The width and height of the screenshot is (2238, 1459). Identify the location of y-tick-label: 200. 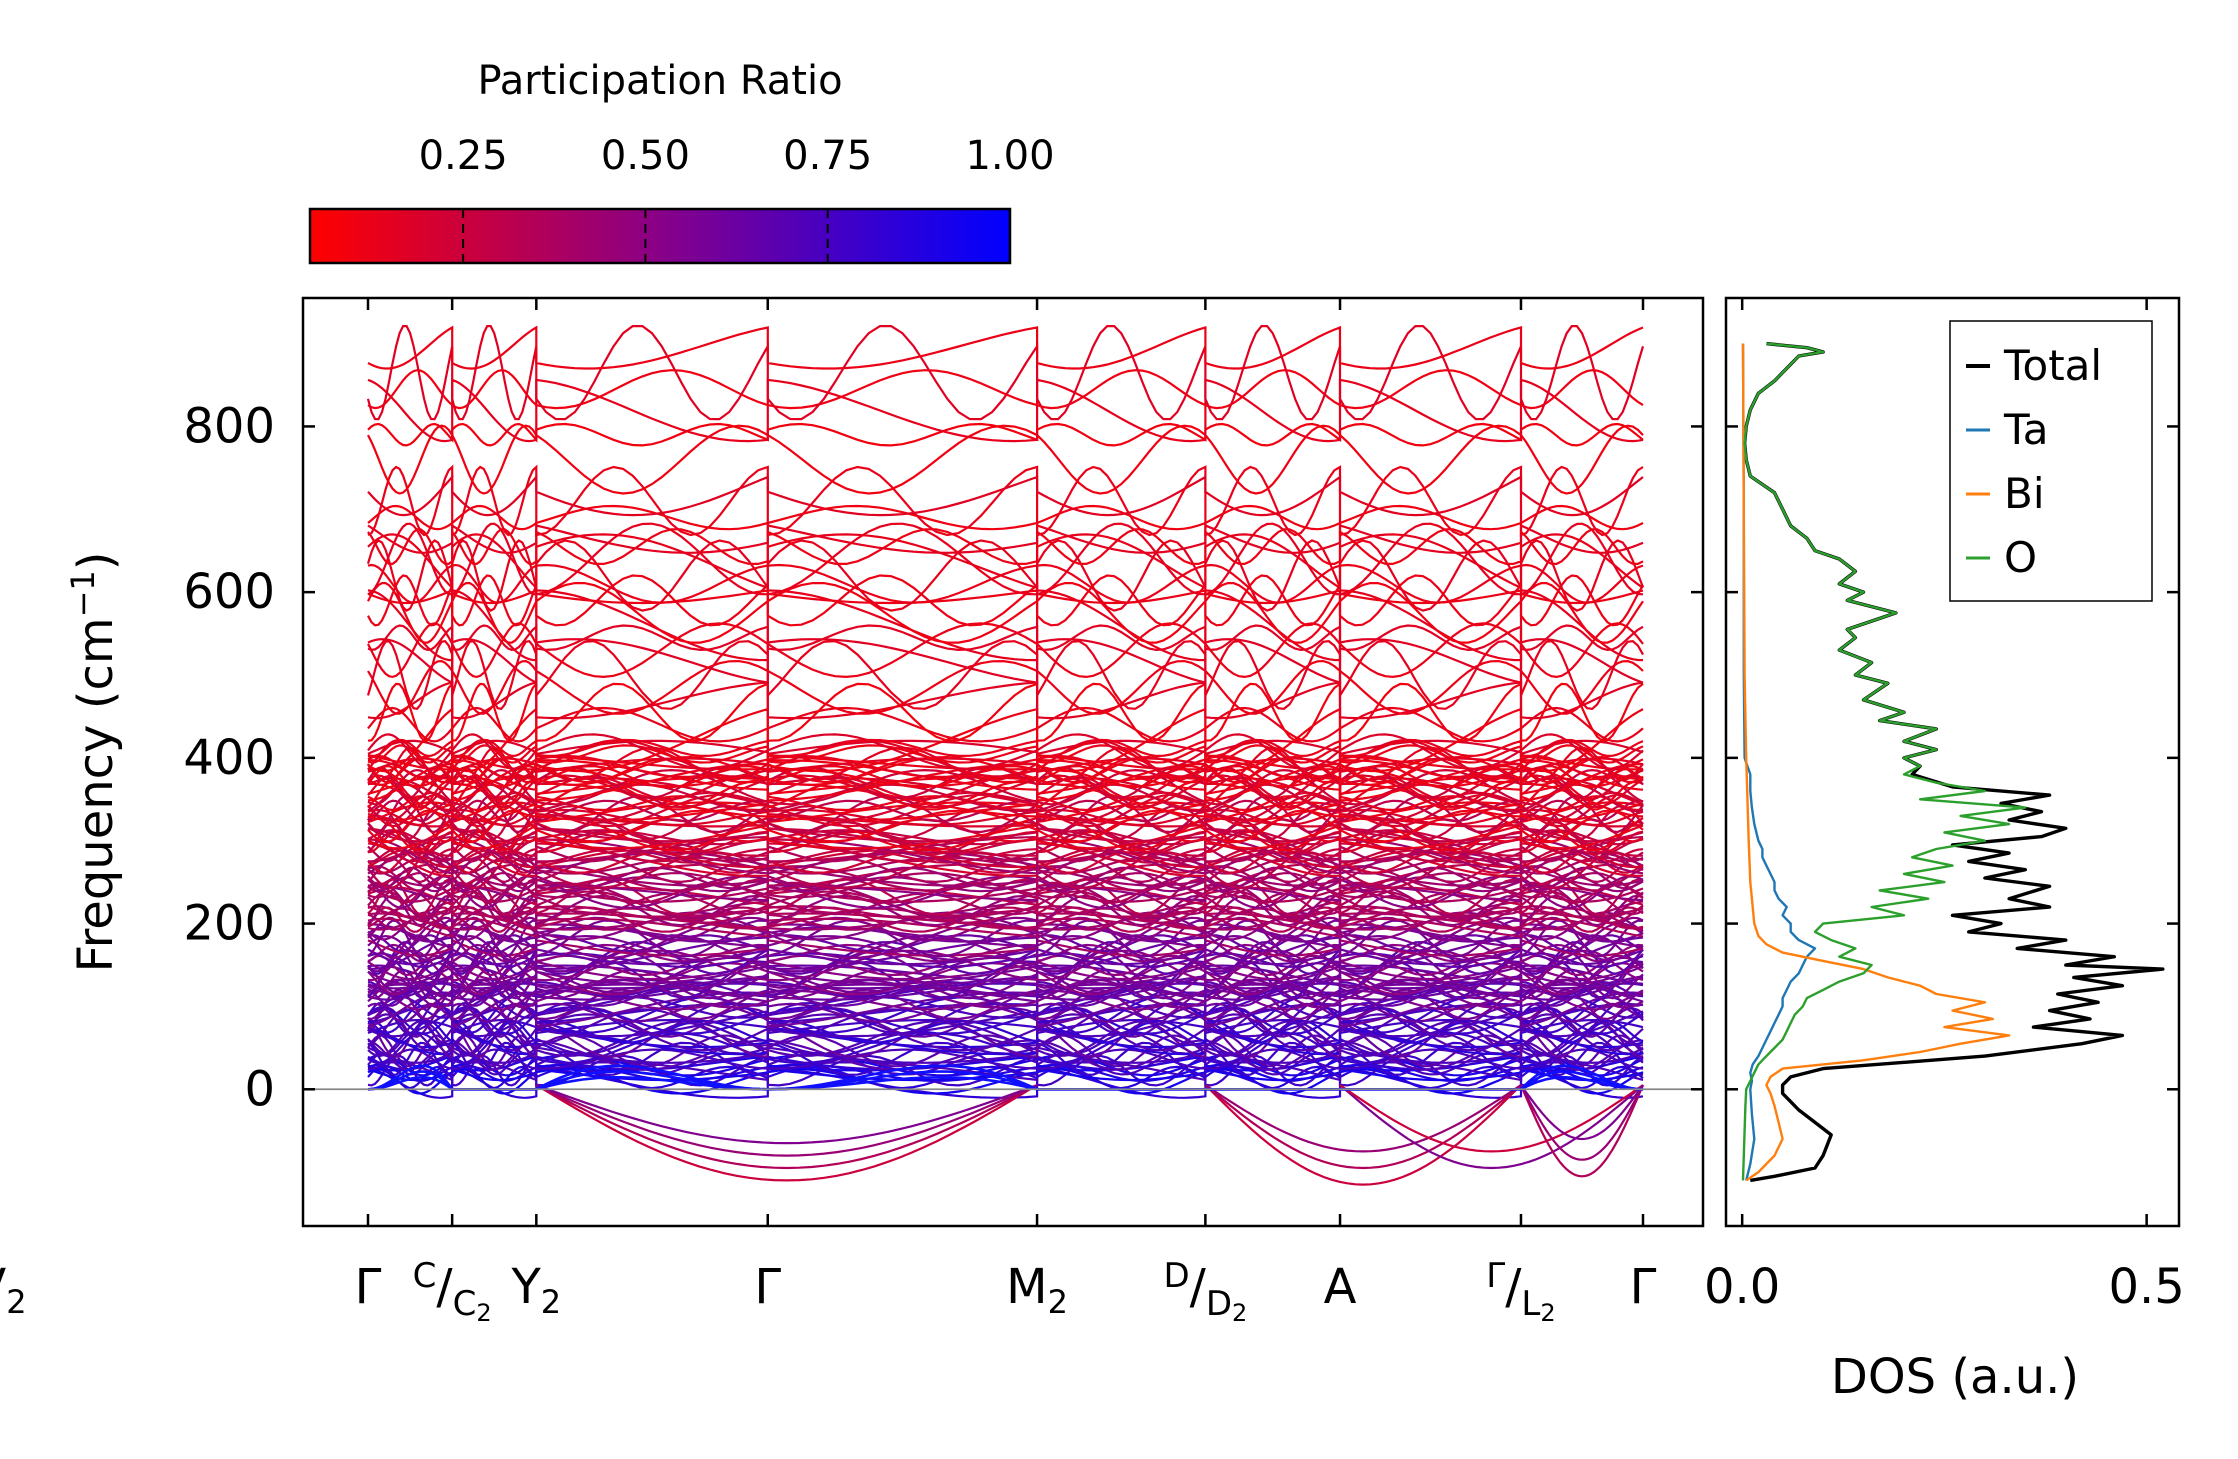
(229, 924).